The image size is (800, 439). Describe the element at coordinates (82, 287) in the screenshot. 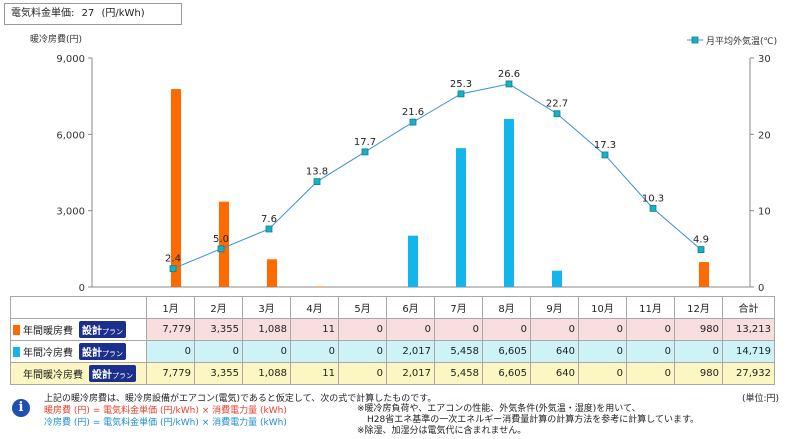

I see `y-tick-label-left: 0` at that location.